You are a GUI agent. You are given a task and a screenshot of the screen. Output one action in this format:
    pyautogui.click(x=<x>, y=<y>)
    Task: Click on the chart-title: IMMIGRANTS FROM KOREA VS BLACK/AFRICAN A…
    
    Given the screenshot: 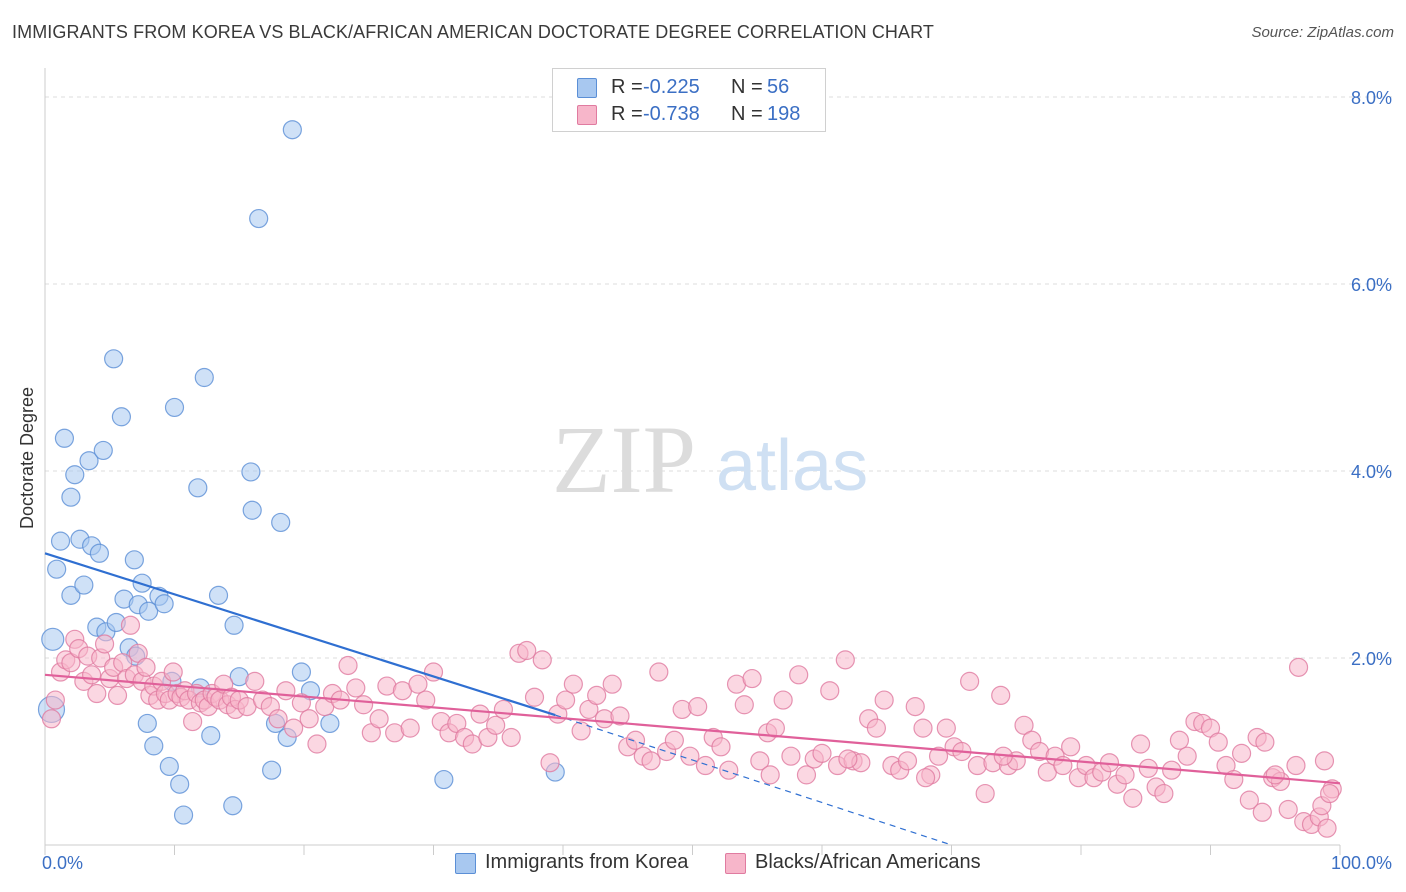 What is the action you would take?
    pyautogui.click(x=473, y=32)
    